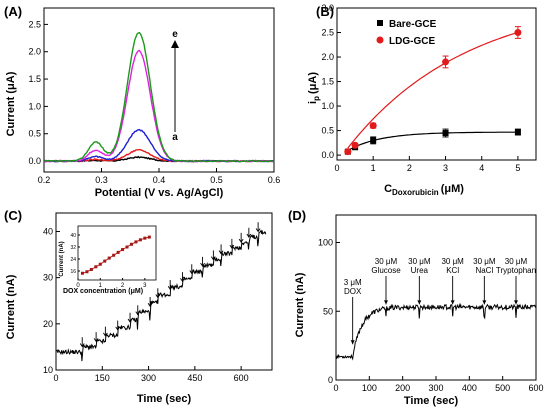  I want to click on inset-y-ticklabel-3: 40, so click(73, 236).